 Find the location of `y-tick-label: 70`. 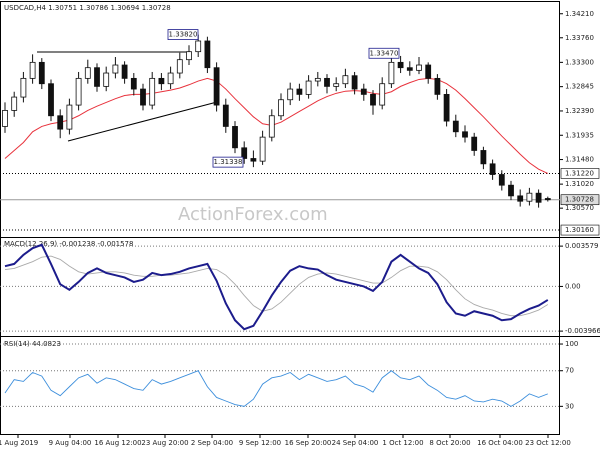

y-tick-label: 70 is located at coordinates (569, 371).